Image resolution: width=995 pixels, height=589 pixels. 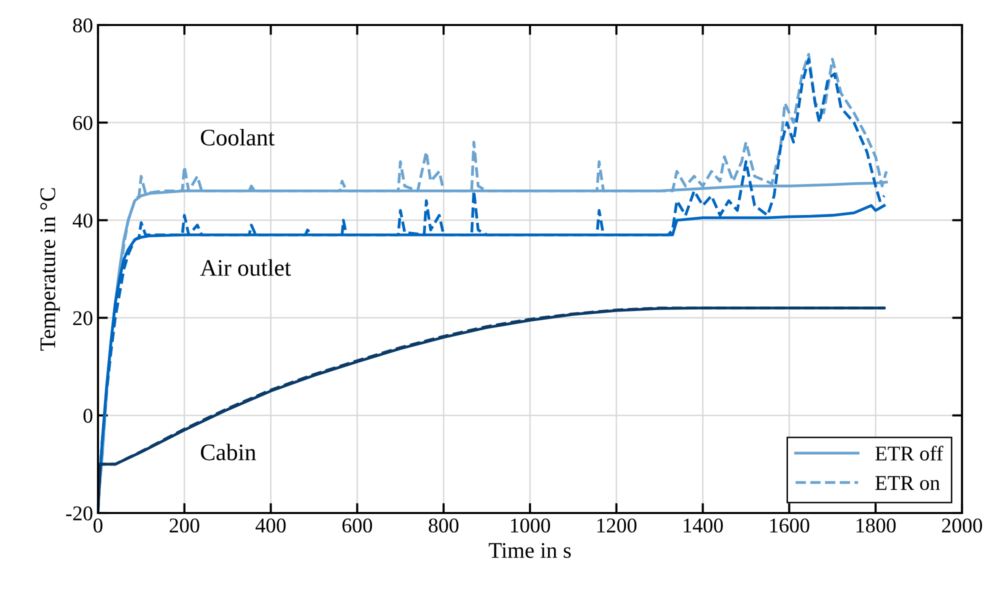 What do you see at coordinates (357, 525) in the screenshot?
I see `x-tick-label: 600` at bounding box center [357, 525].